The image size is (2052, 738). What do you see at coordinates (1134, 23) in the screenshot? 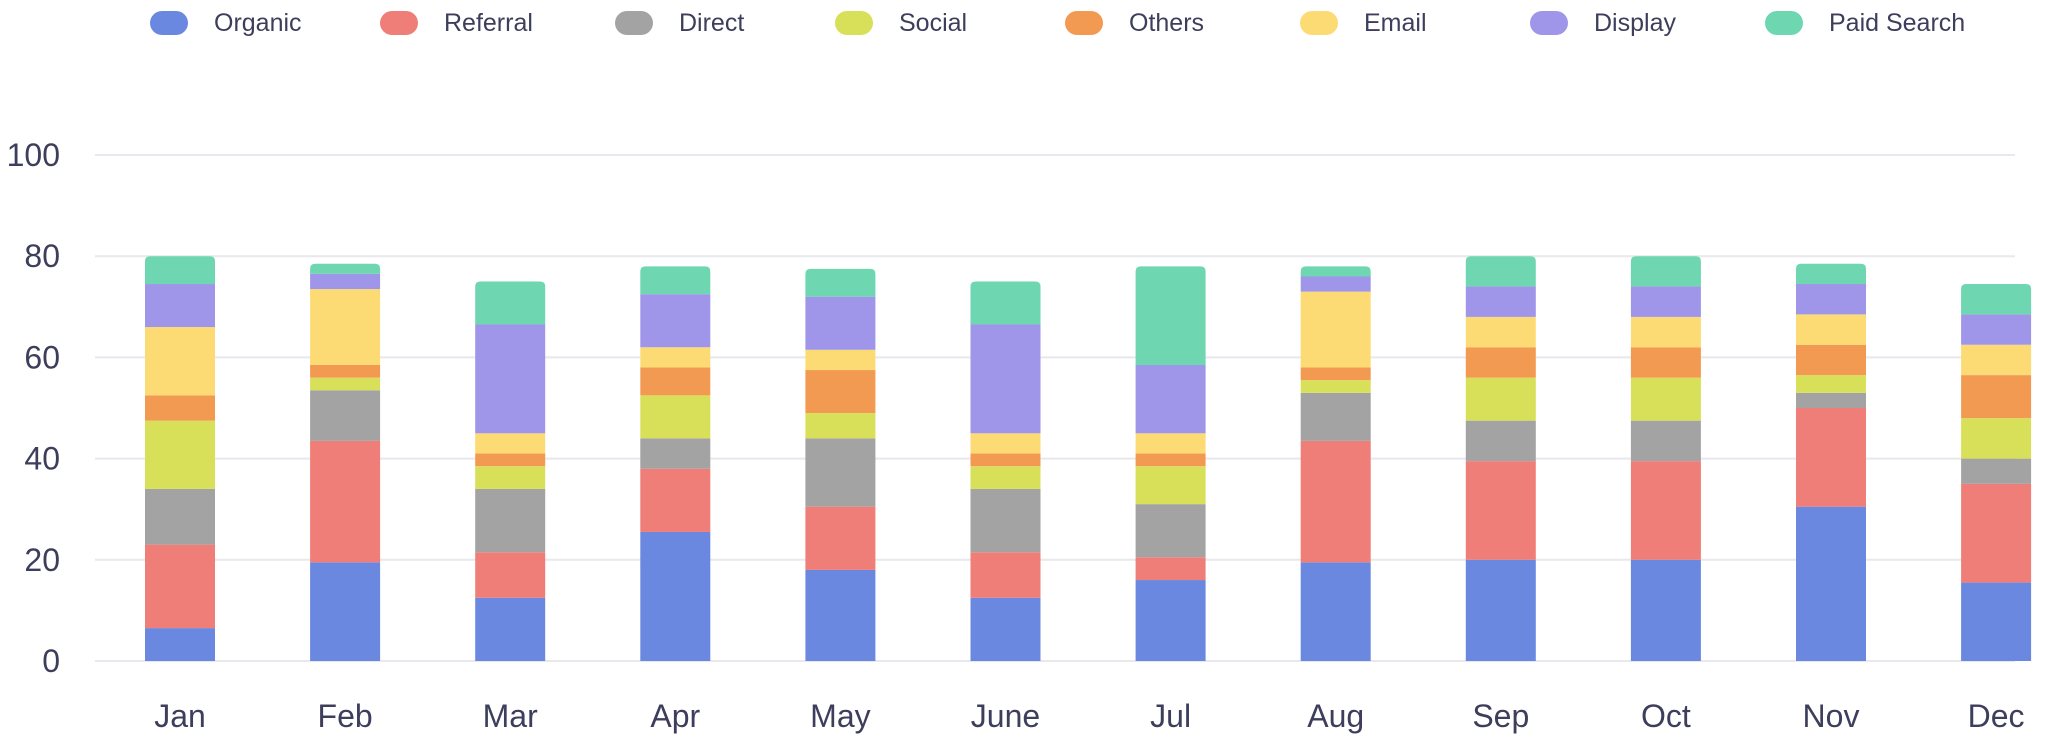
I see `legend-item-others: Others` at bounding box center [1134, 23].